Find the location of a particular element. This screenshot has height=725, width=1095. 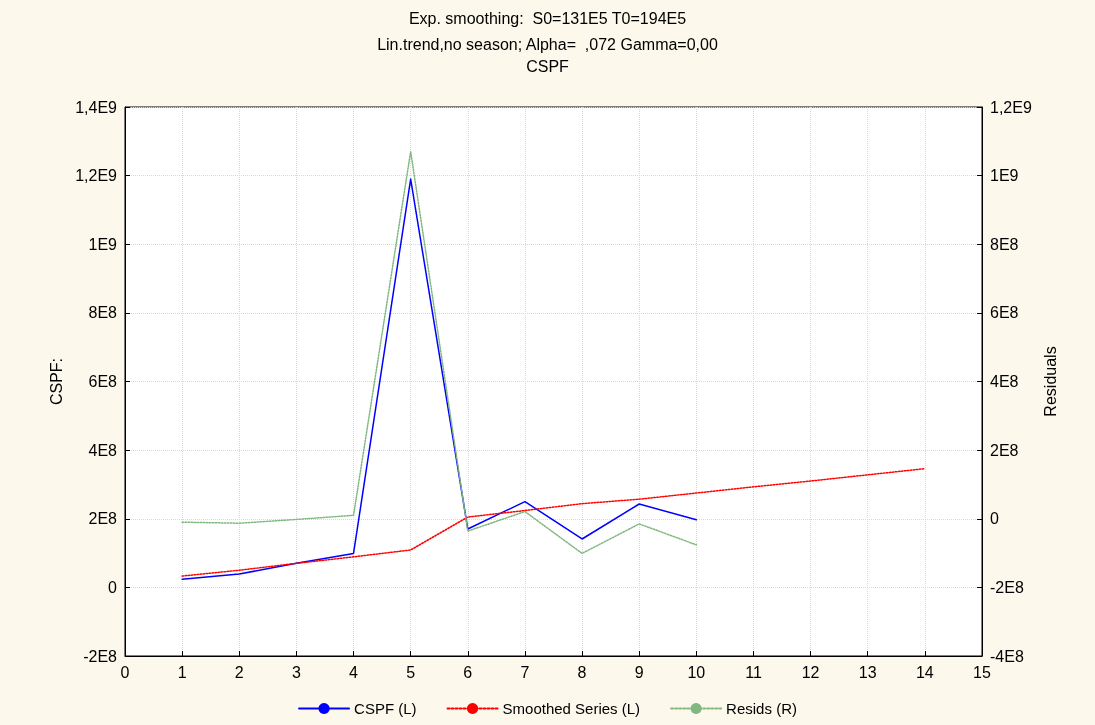

x-tick-label: 5 is located at coordinates (411, 672).